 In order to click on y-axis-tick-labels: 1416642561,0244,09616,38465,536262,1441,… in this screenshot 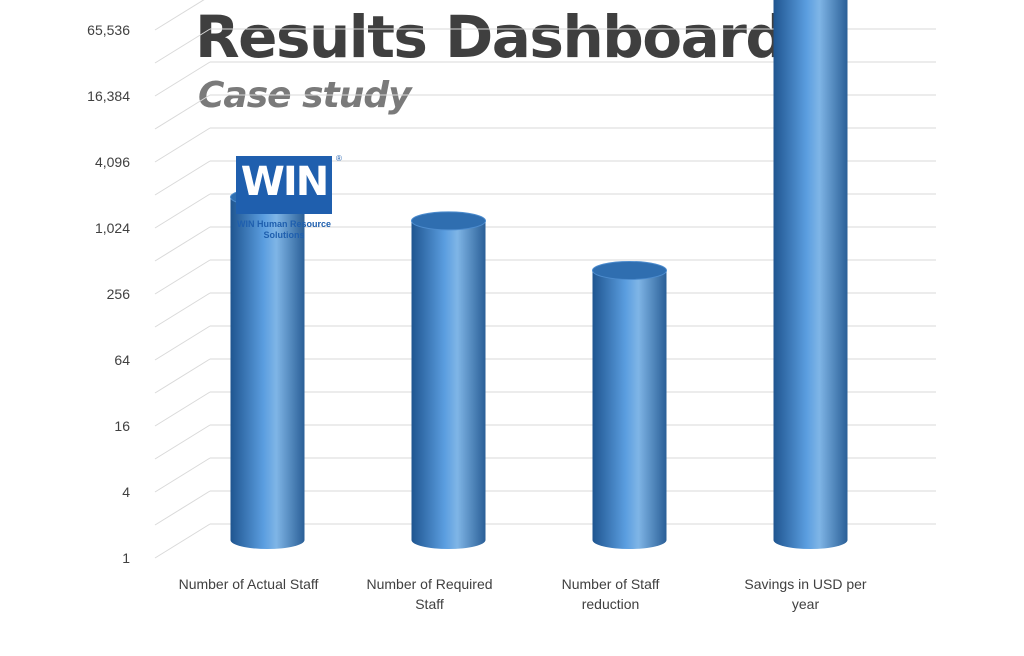, I will do `click(109, 294)`.